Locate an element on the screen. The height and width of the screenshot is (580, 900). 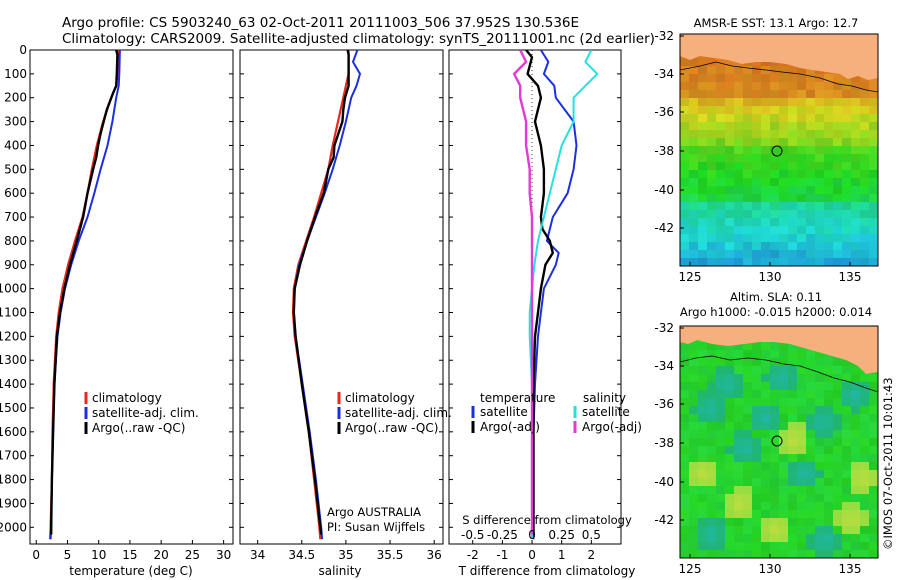
depth-tick-label: 1700 is located at coordinates (13, 456).